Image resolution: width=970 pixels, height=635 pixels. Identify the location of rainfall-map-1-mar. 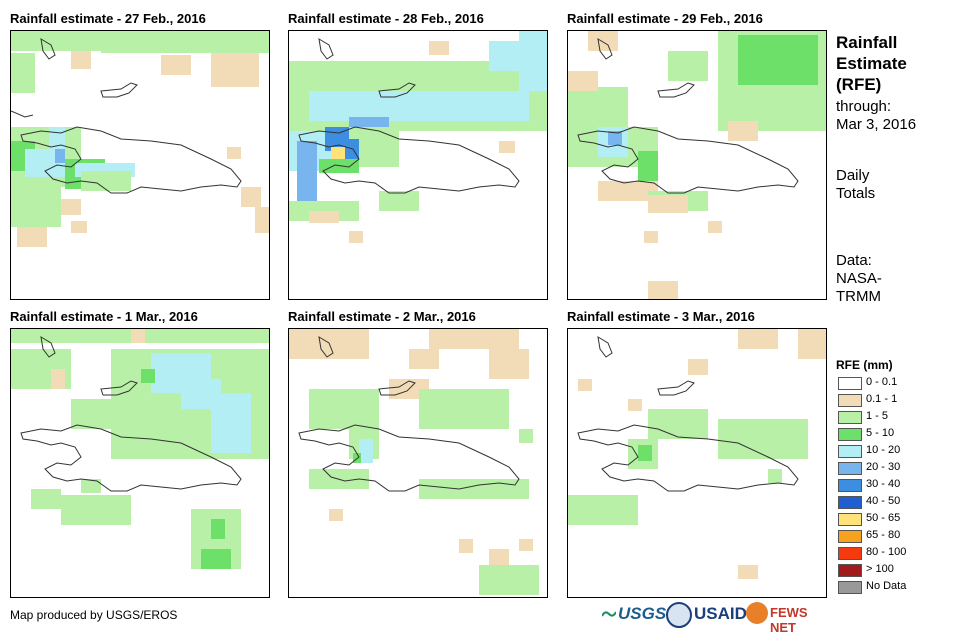
(140, 449).